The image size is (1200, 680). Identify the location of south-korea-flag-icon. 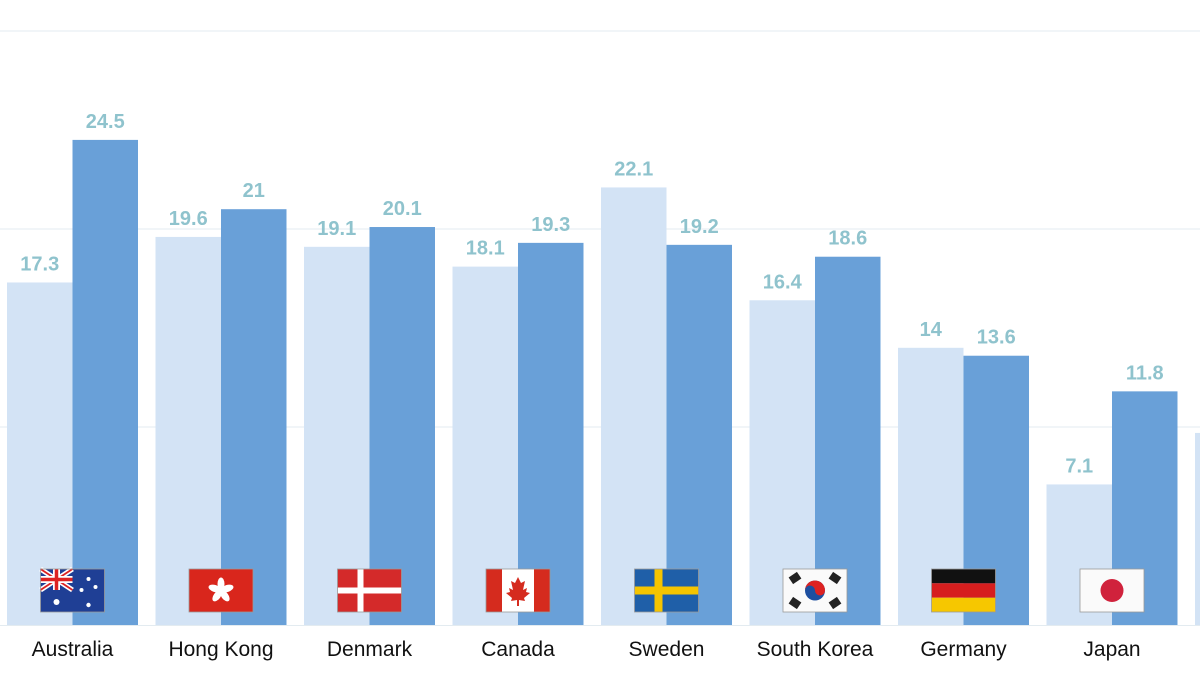
(815, 590).